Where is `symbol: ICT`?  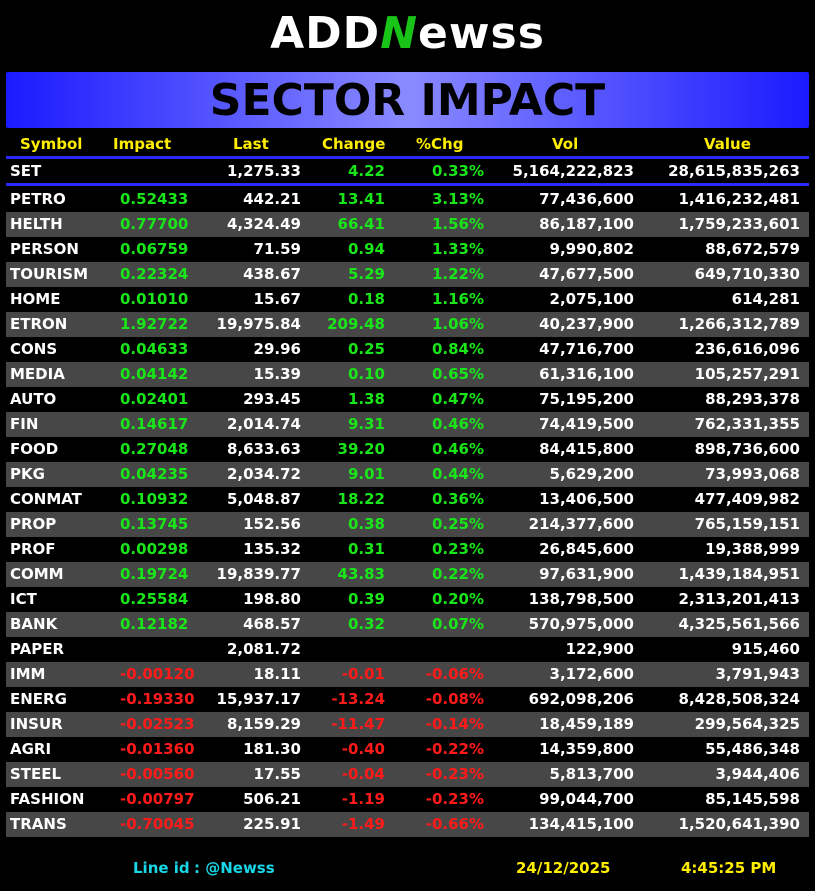 symbol: ICT is located at coordinates (23, 599).